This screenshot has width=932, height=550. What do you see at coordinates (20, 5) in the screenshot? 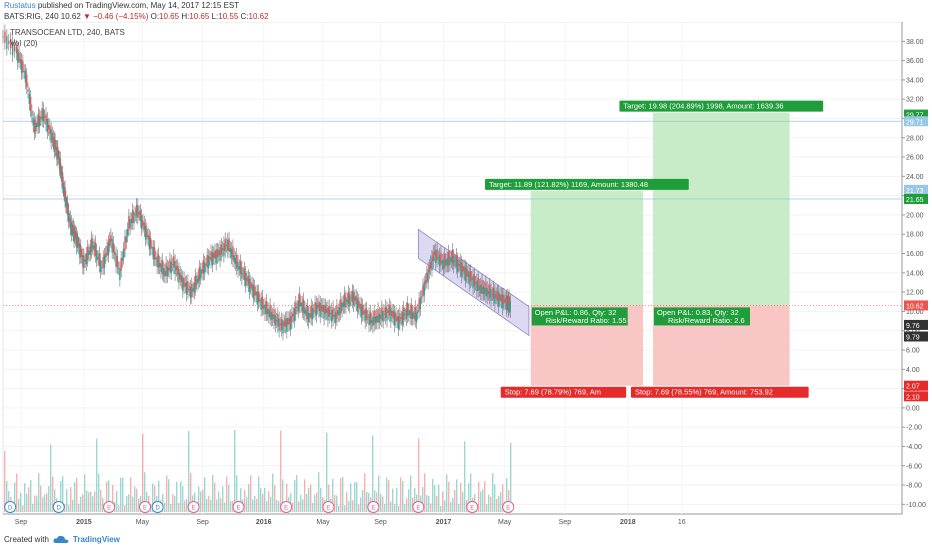
I see `publisher-link: Rustatus` at bounding box center [20, 5].